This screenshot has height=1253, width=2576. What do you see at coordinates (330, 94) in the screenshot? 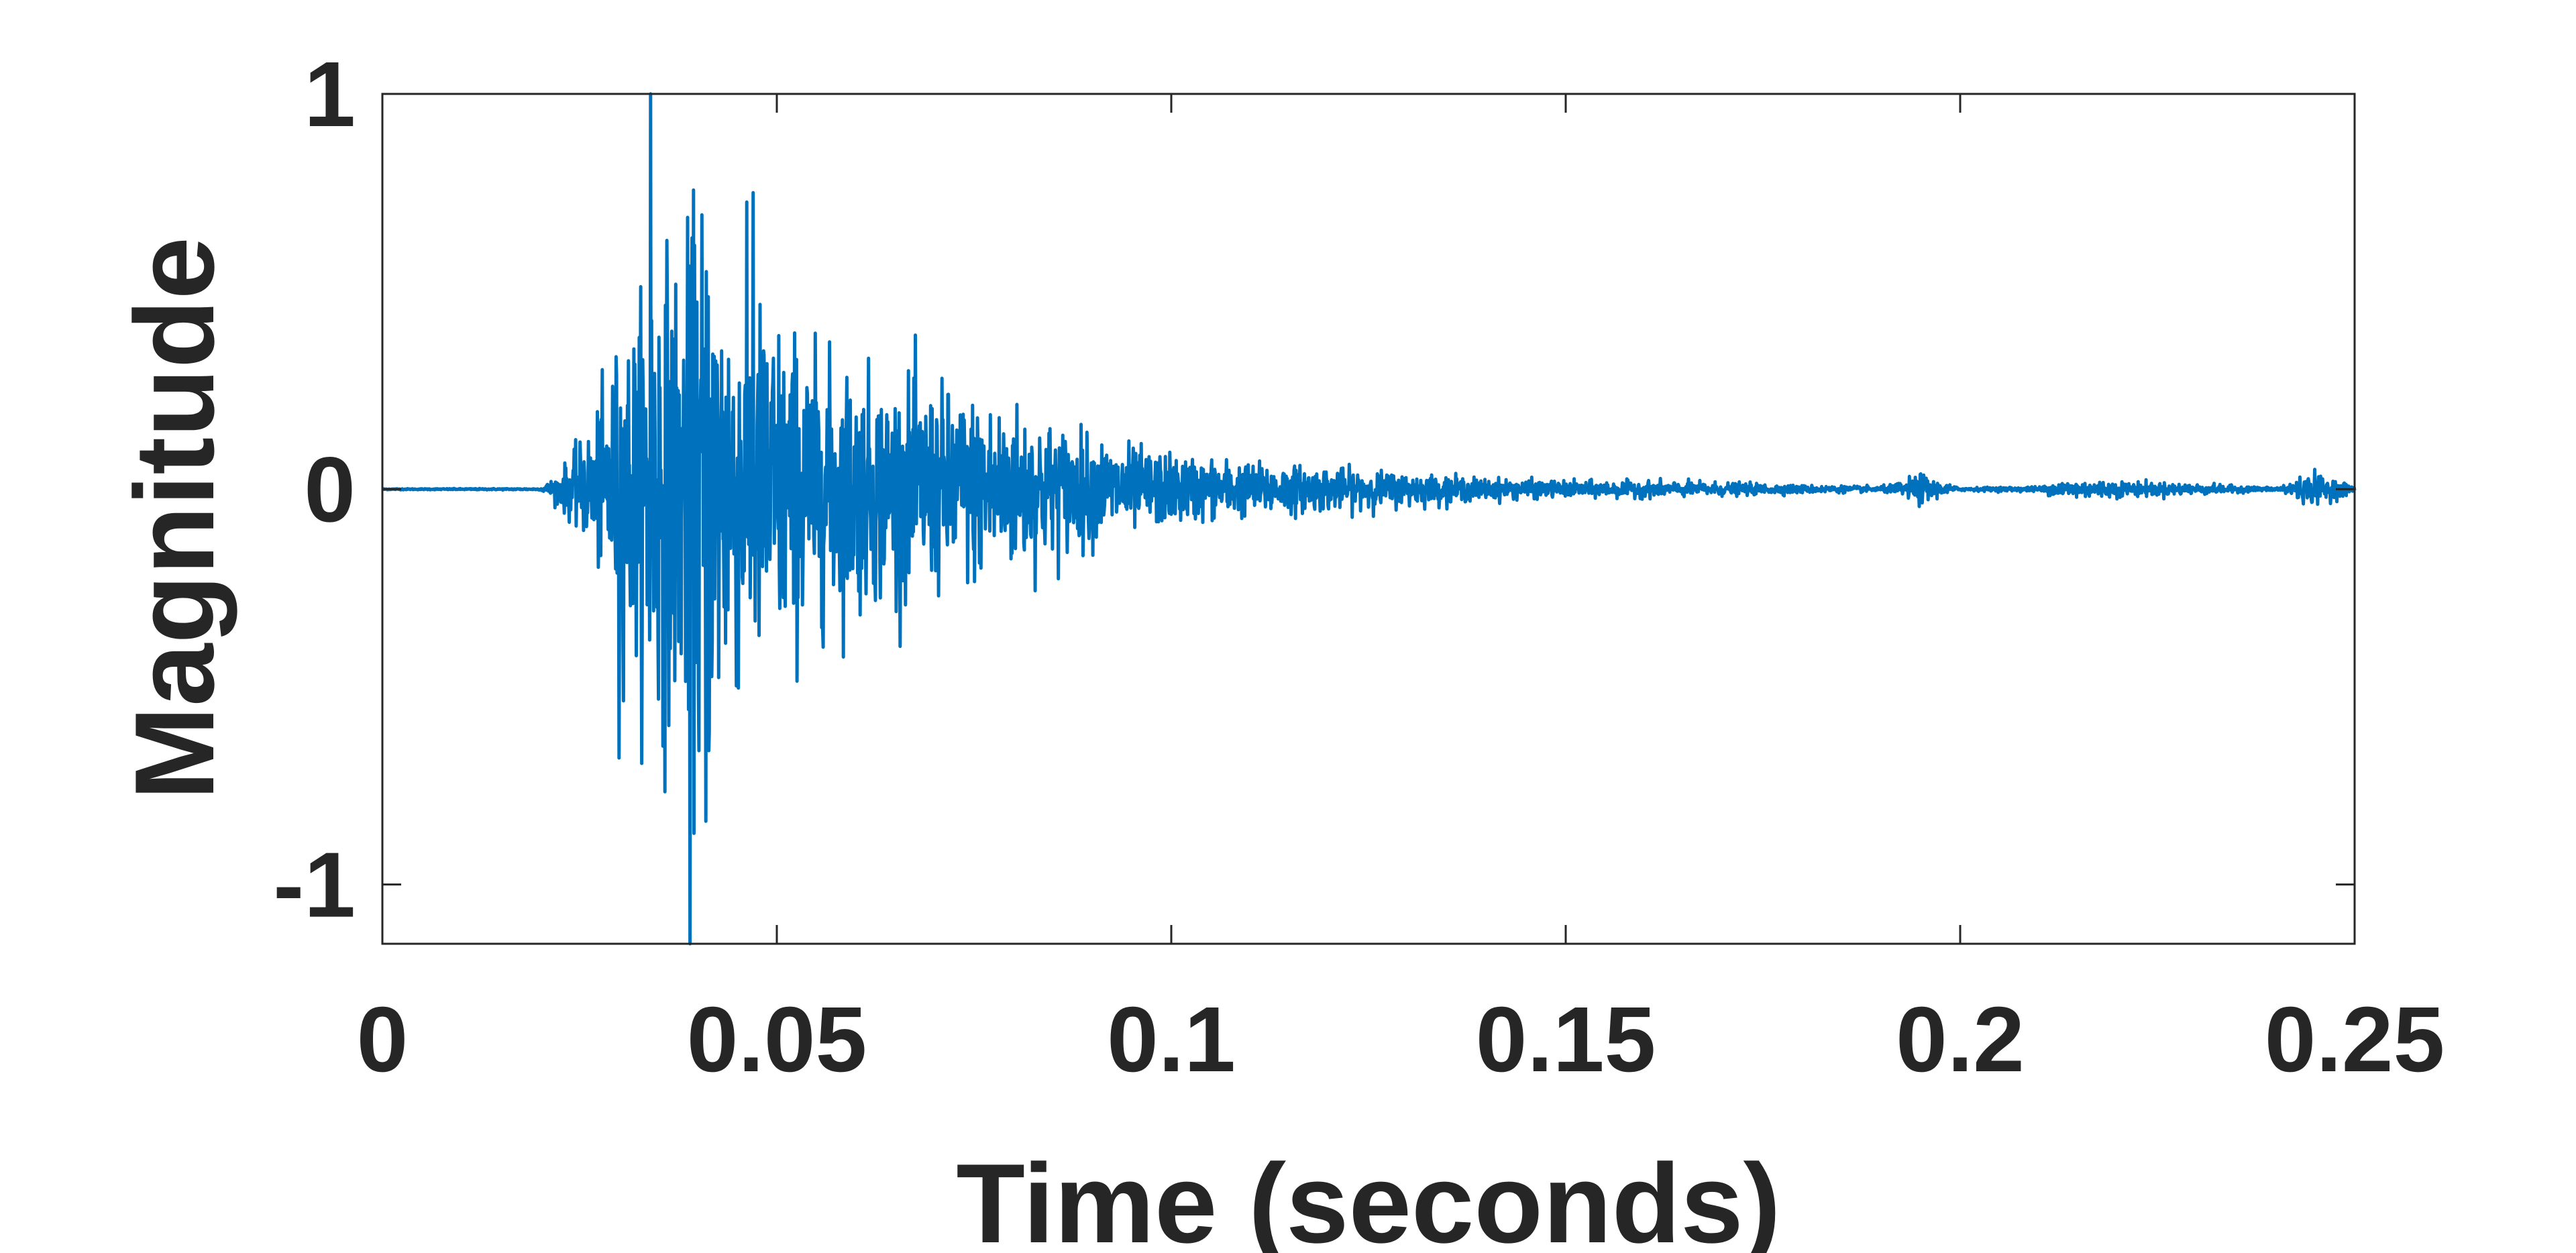
I see `y-tick-label: 1` at bounding box center [330, 94].